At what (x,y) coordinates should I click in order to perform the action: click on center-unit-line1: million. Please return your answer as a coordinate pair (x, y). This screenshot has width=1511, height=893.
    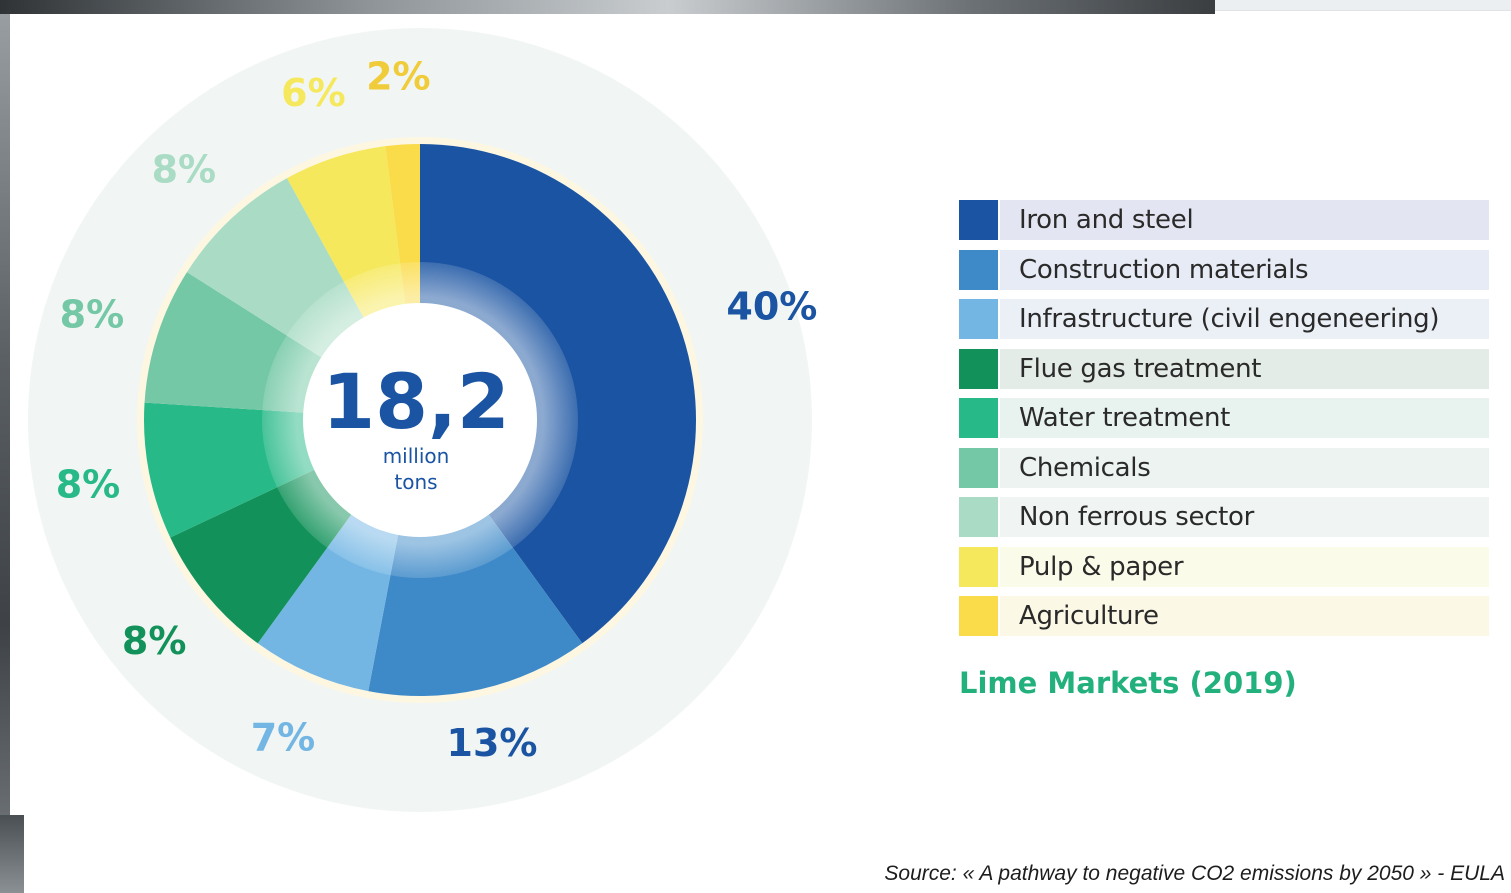
    Looking at the image, I should click on (416, 456).